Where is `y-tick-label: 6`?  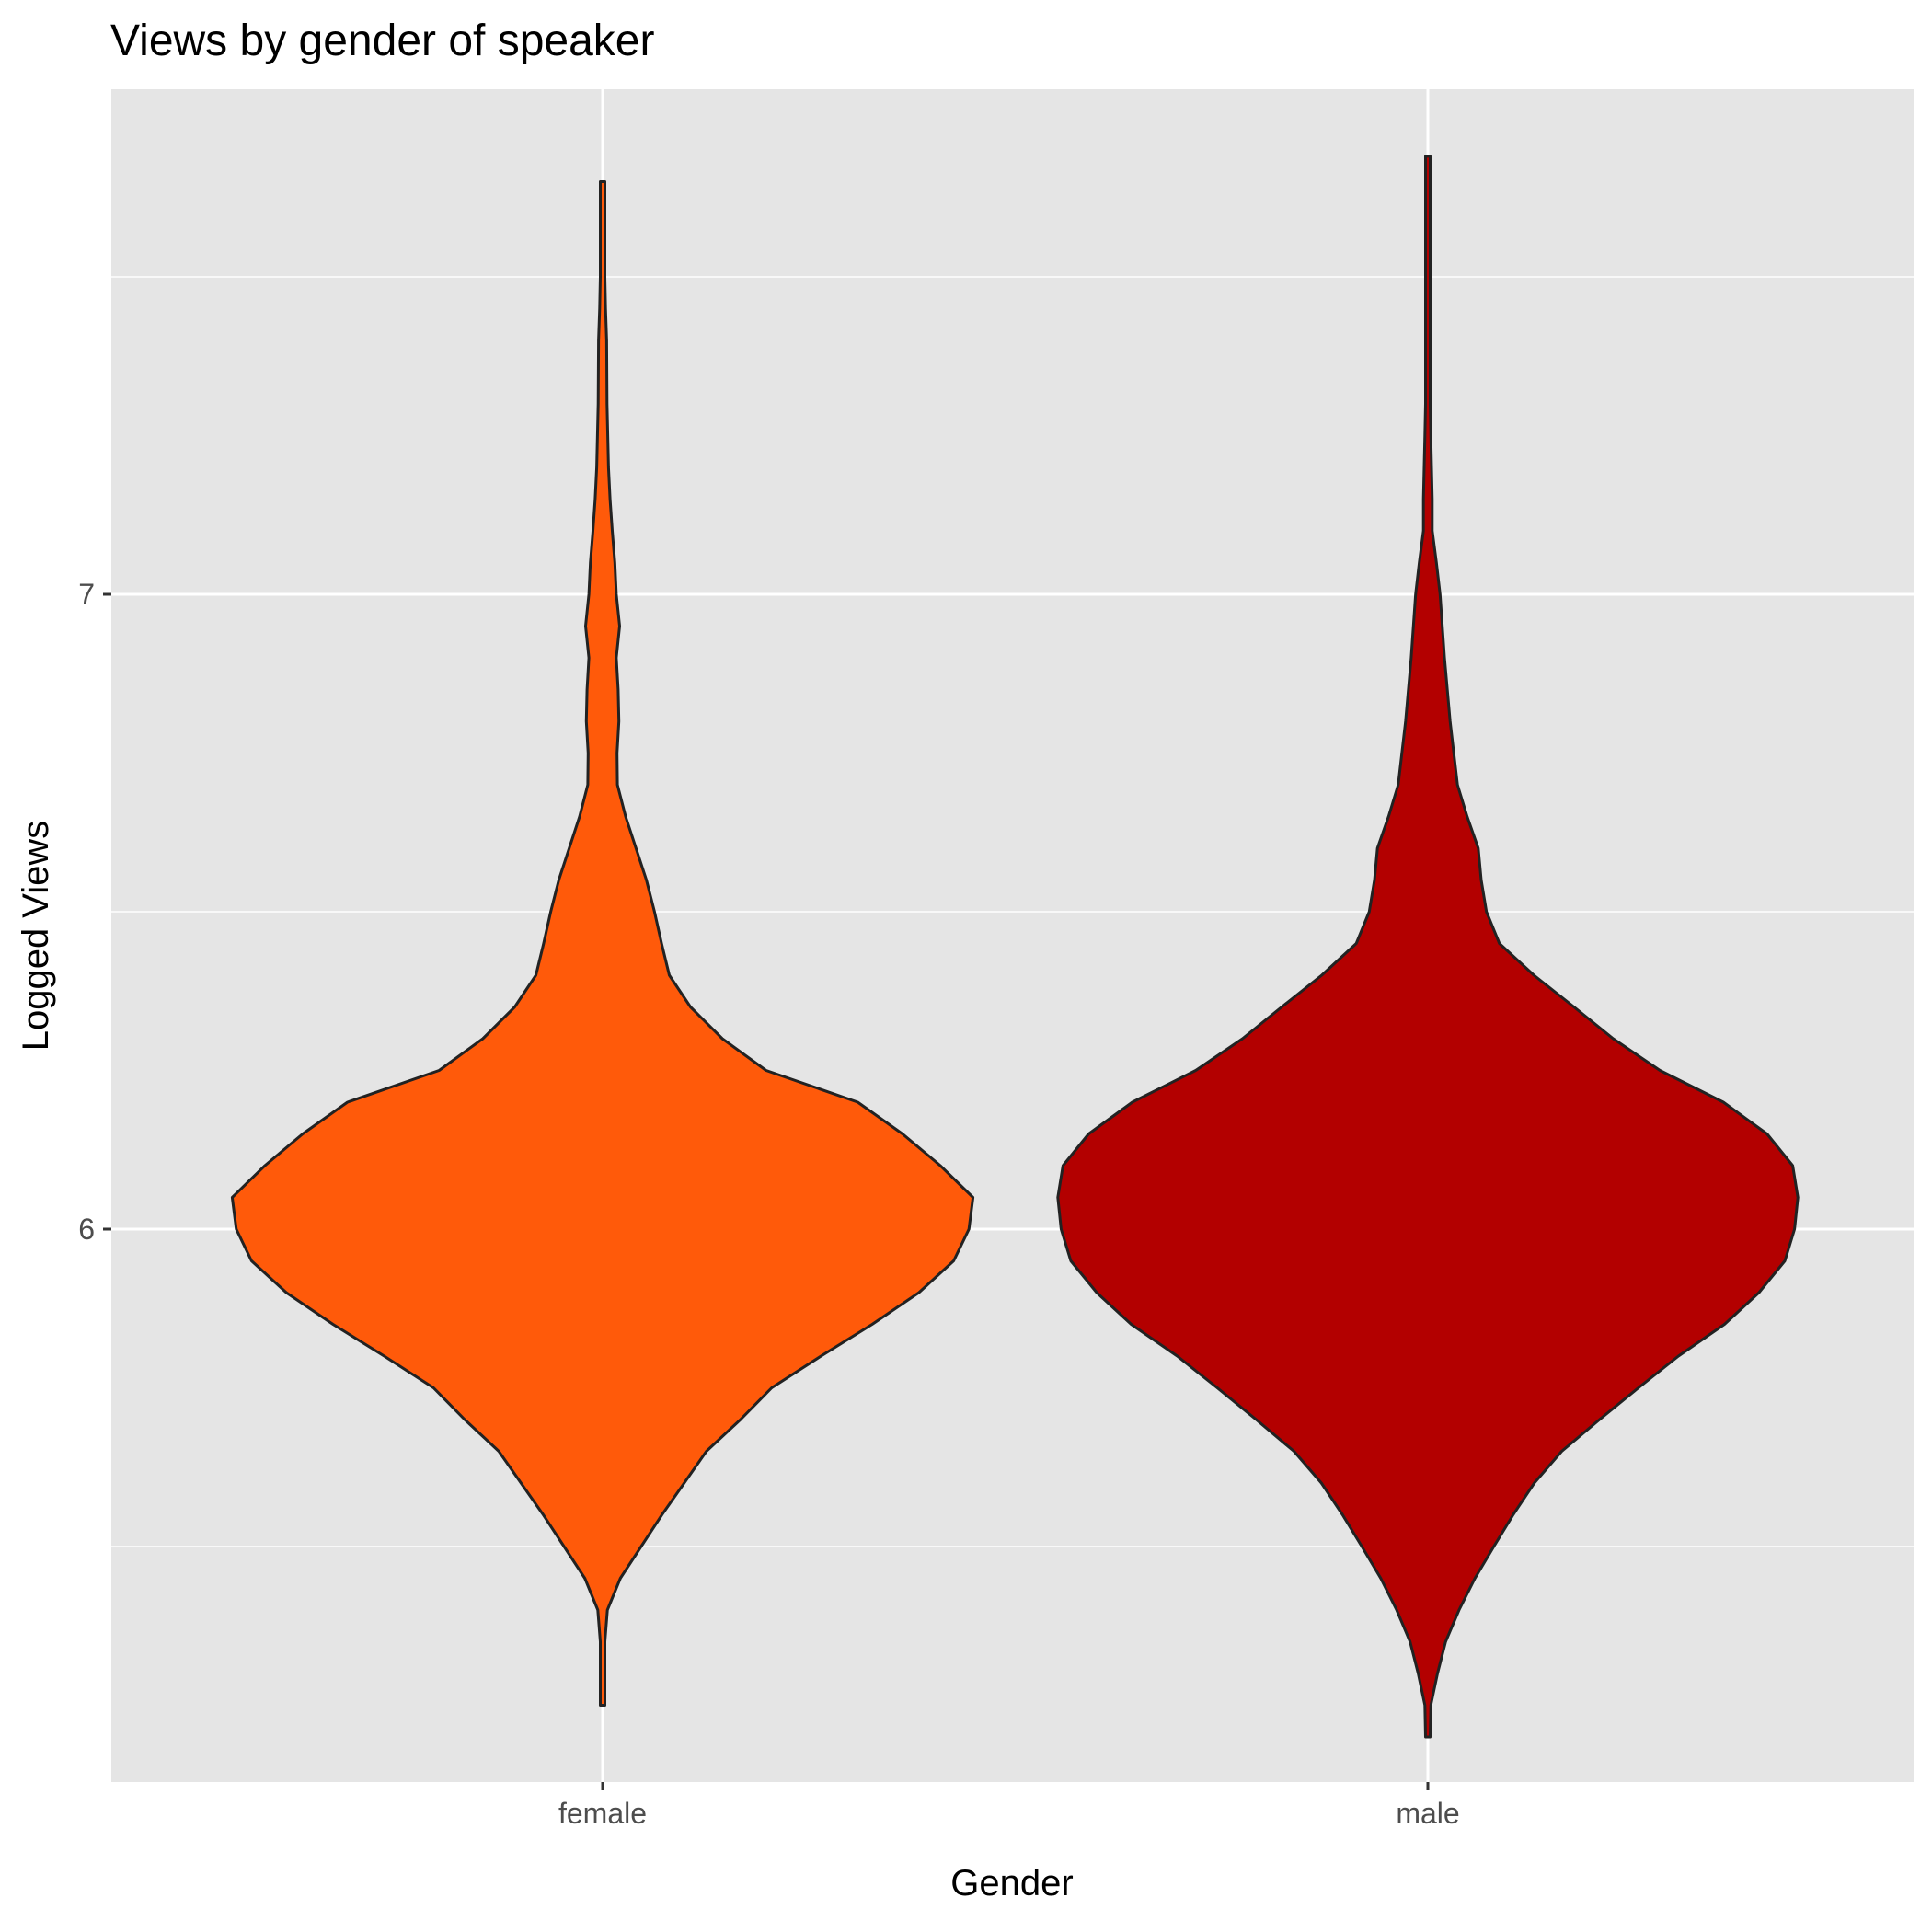 y-tick-label: 6 is located at coordinates (86, 1229).